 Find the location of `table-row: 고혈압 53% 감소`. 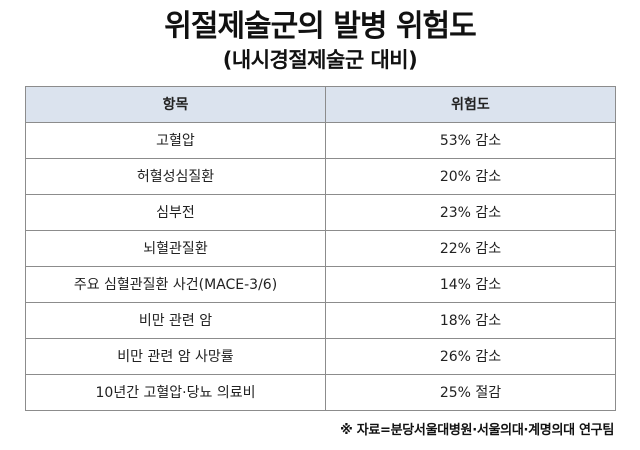

table-row: 고혈압 53% 감소 is located at coordinates (320, 140).